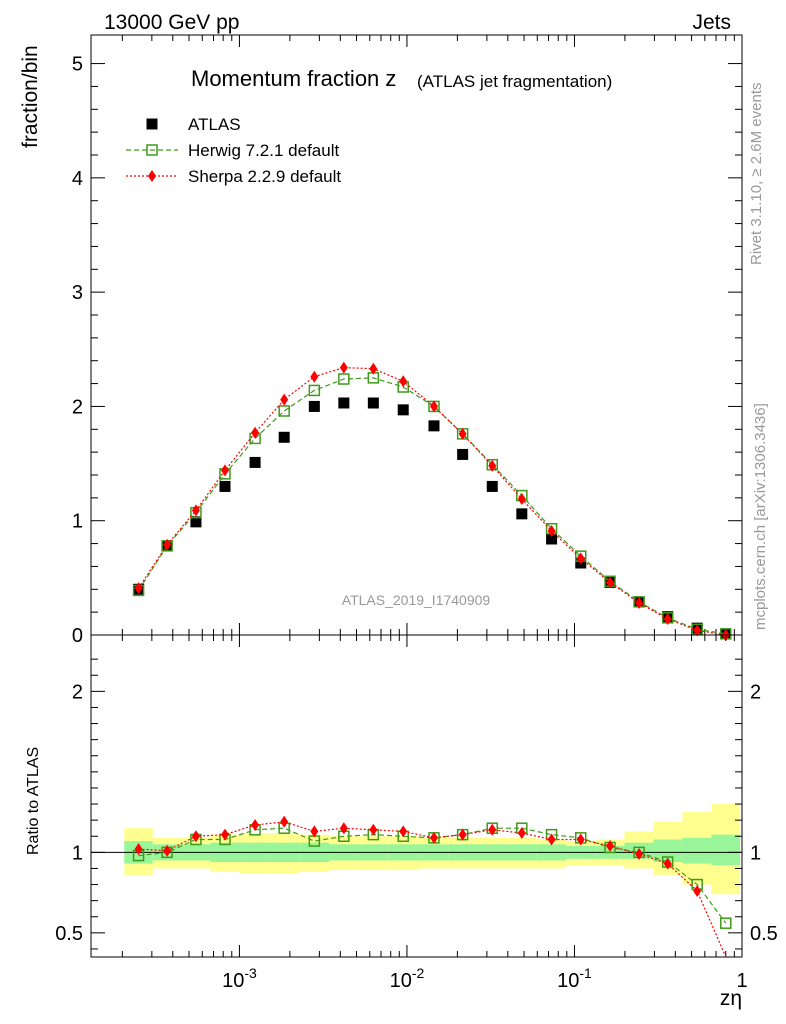  Describe the element at coordinates (77, 522) in the screenshot. I see `y-tick-label: 1` at that location.